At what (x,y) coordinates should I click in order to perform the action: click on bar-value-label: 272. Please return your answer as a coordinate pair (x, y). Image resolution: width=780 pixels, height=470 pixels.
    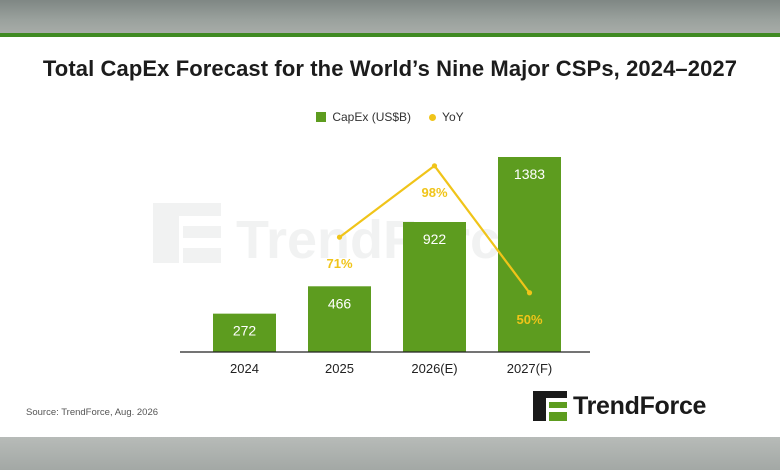
    Looking at the image, I should click on (245, 331).